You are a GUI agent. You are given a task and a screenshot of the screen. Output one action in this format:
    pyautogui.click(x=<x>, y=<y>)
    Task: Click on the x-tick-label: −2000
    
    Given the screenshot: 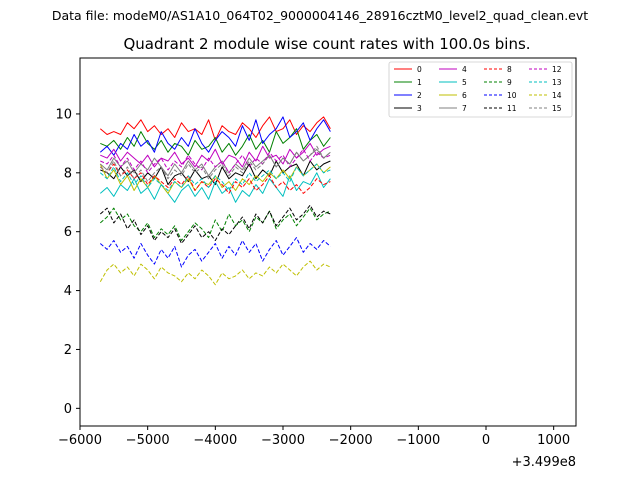 What is the action you would take?
    pyautogui.click(x=351, y=440)
    